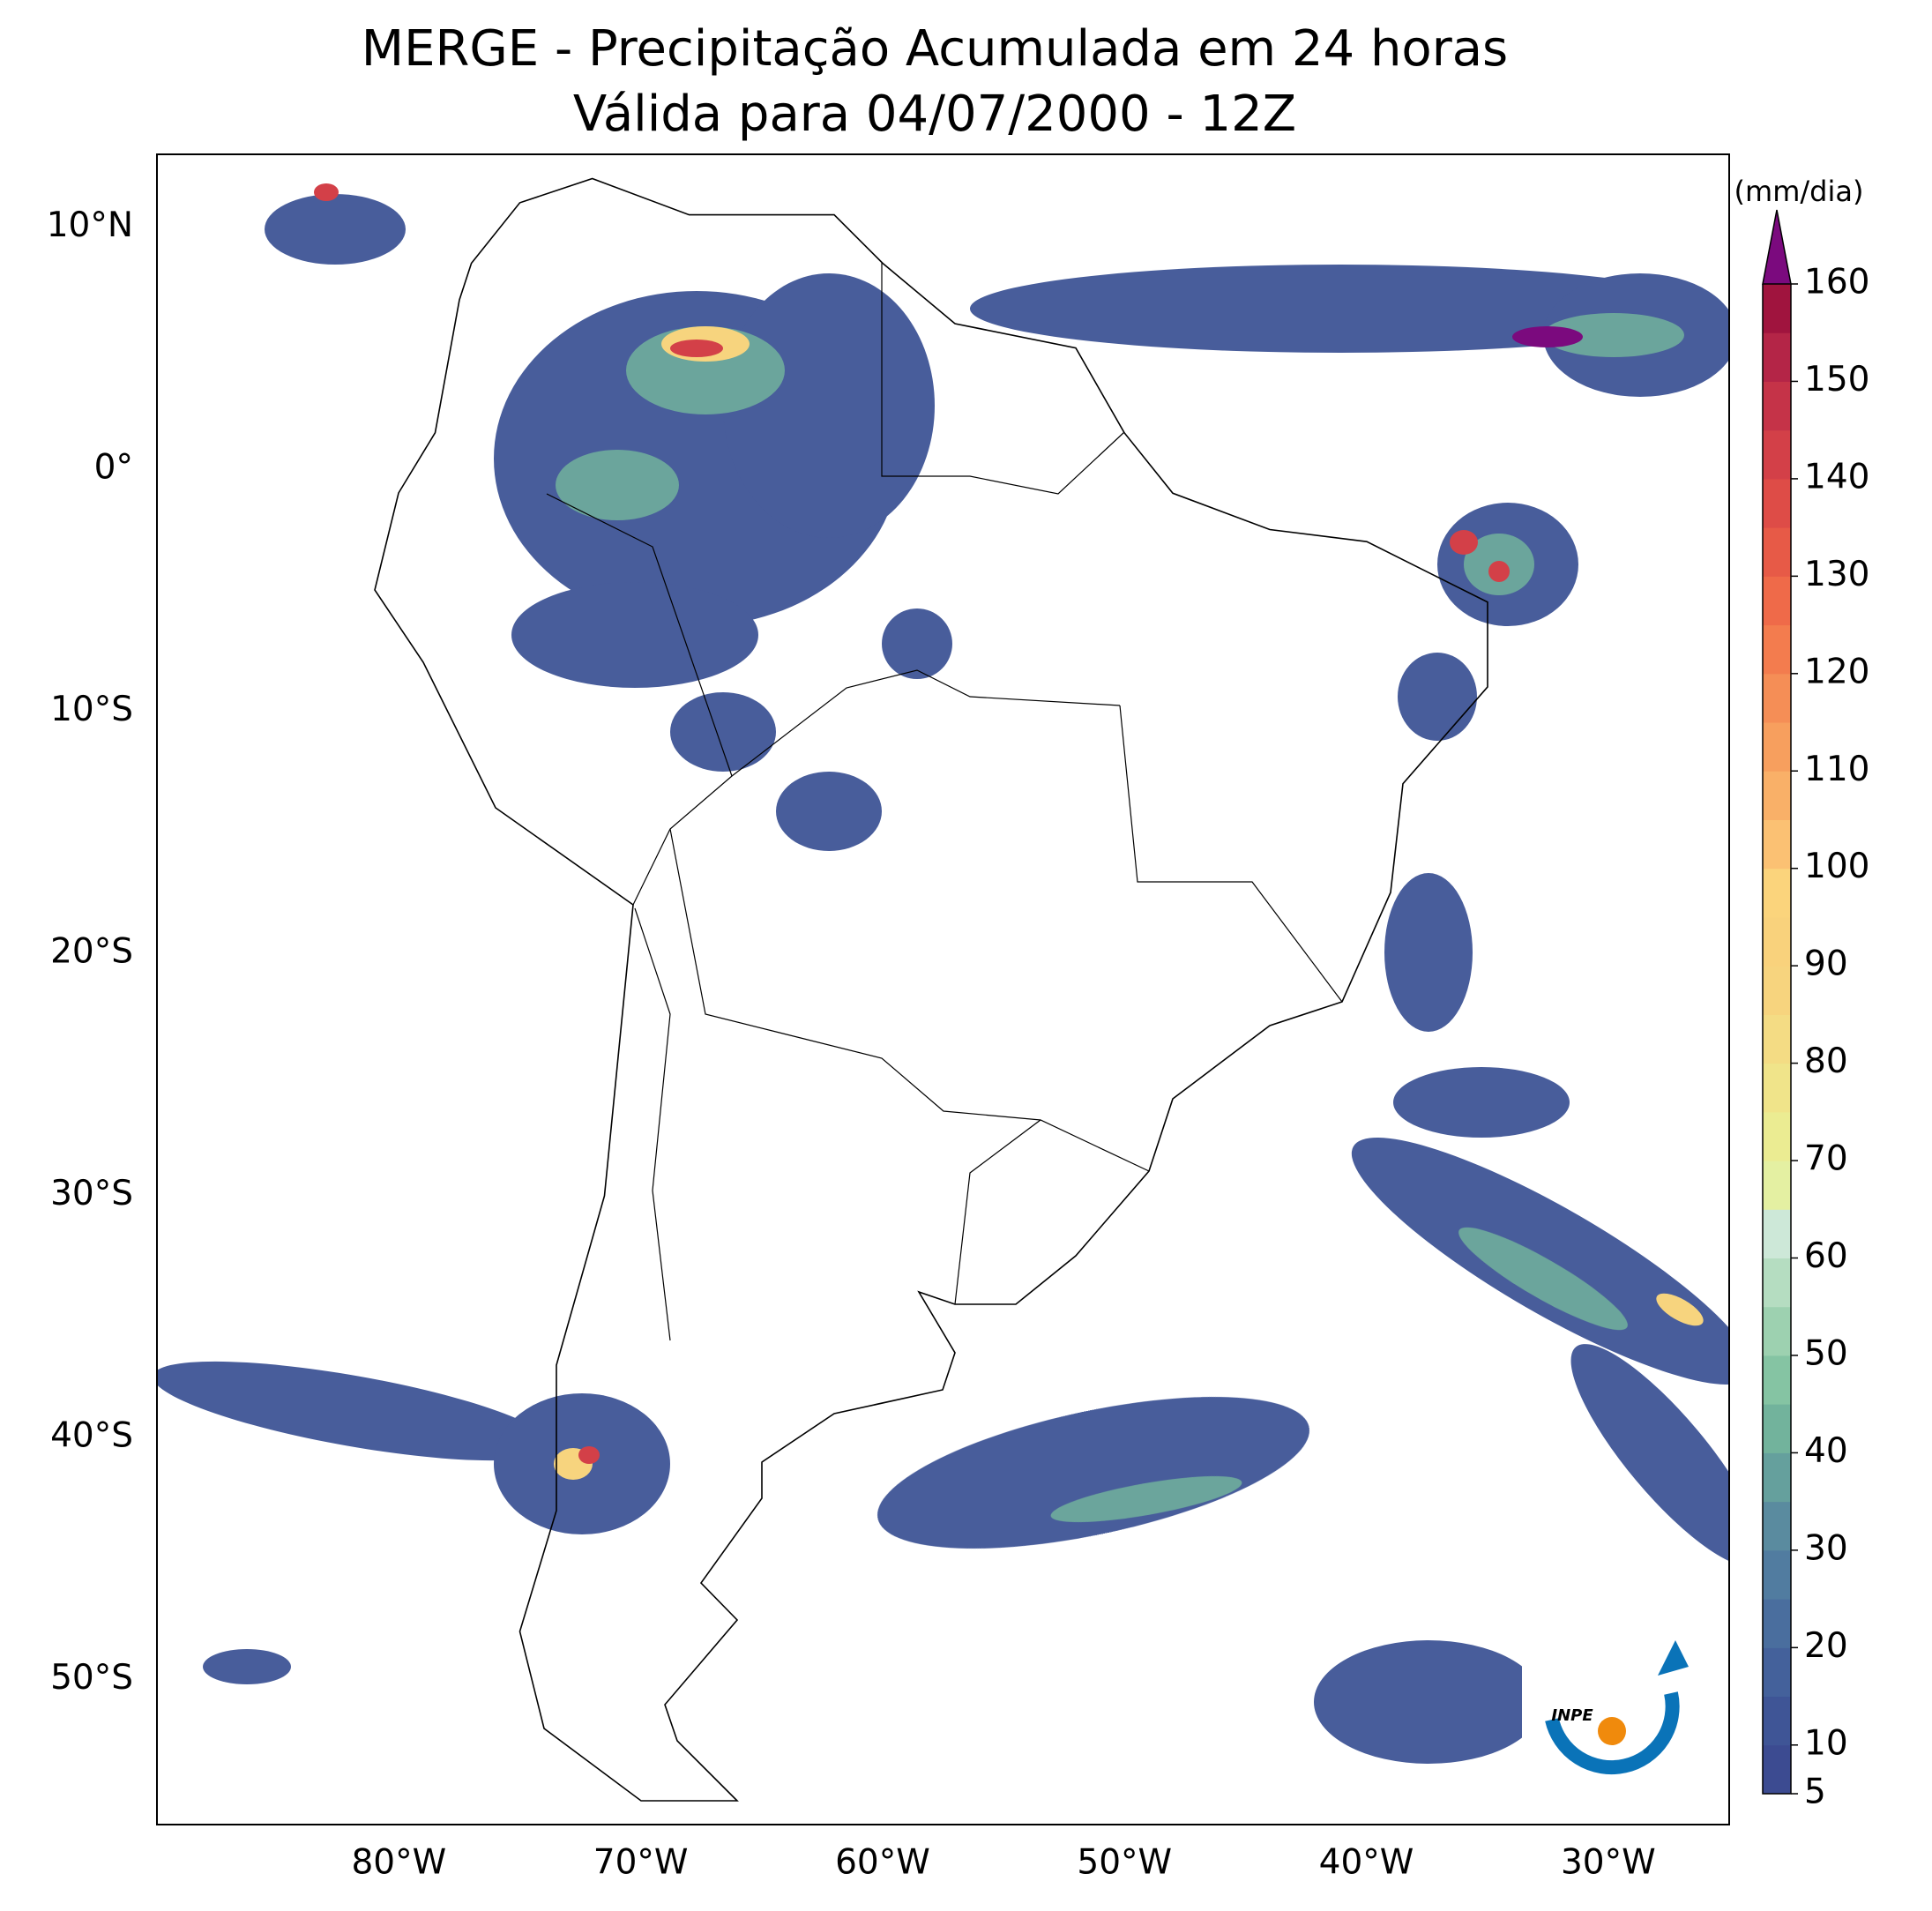 The width and height of the screenshot is (1932, 1911). Describe the element at coordinates (1572, 1715) in the screenshot. I see `logo-text: INPE` at that location.